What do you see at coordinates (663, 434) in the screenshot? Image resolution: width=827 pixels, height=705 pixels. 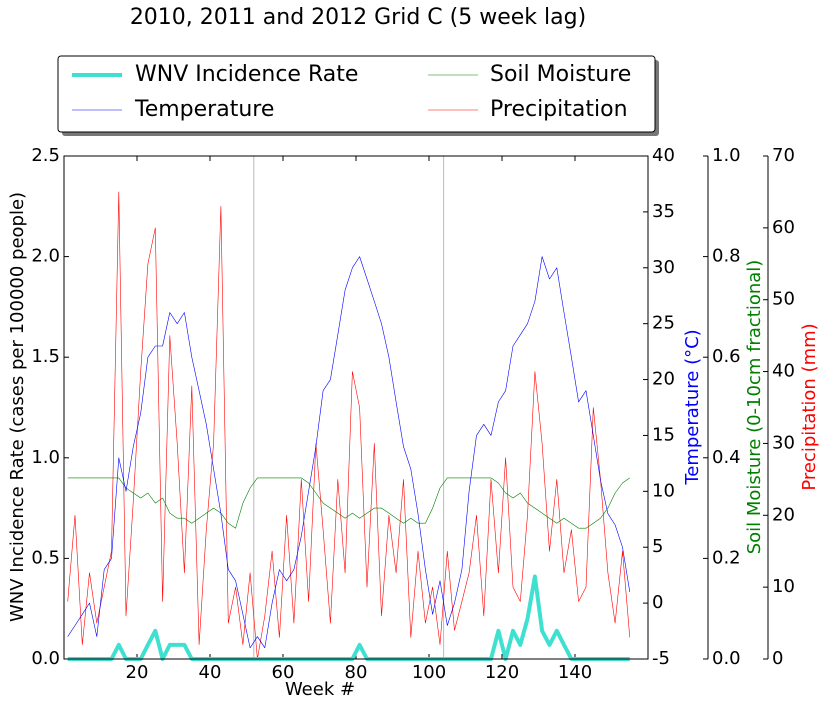 I see `y2-tick-label: 15` at bounding box center [663, 434].